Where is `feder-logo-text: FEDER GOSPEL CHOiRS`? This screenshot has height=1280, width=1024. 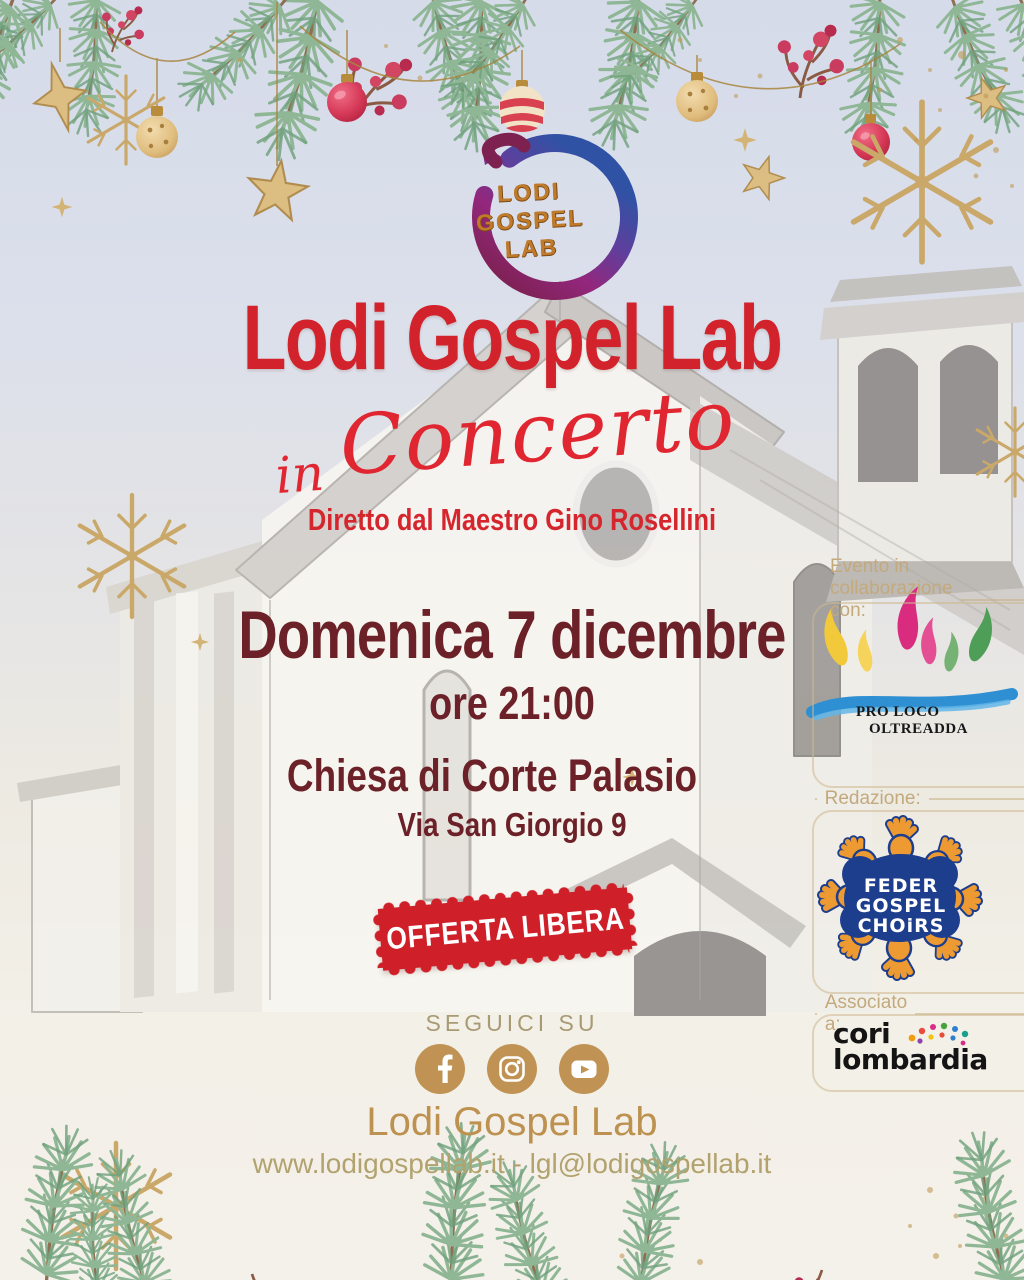
feder-logo-text: FEDER GOSPEL CHOiRS is located at coordinates (901, 906).